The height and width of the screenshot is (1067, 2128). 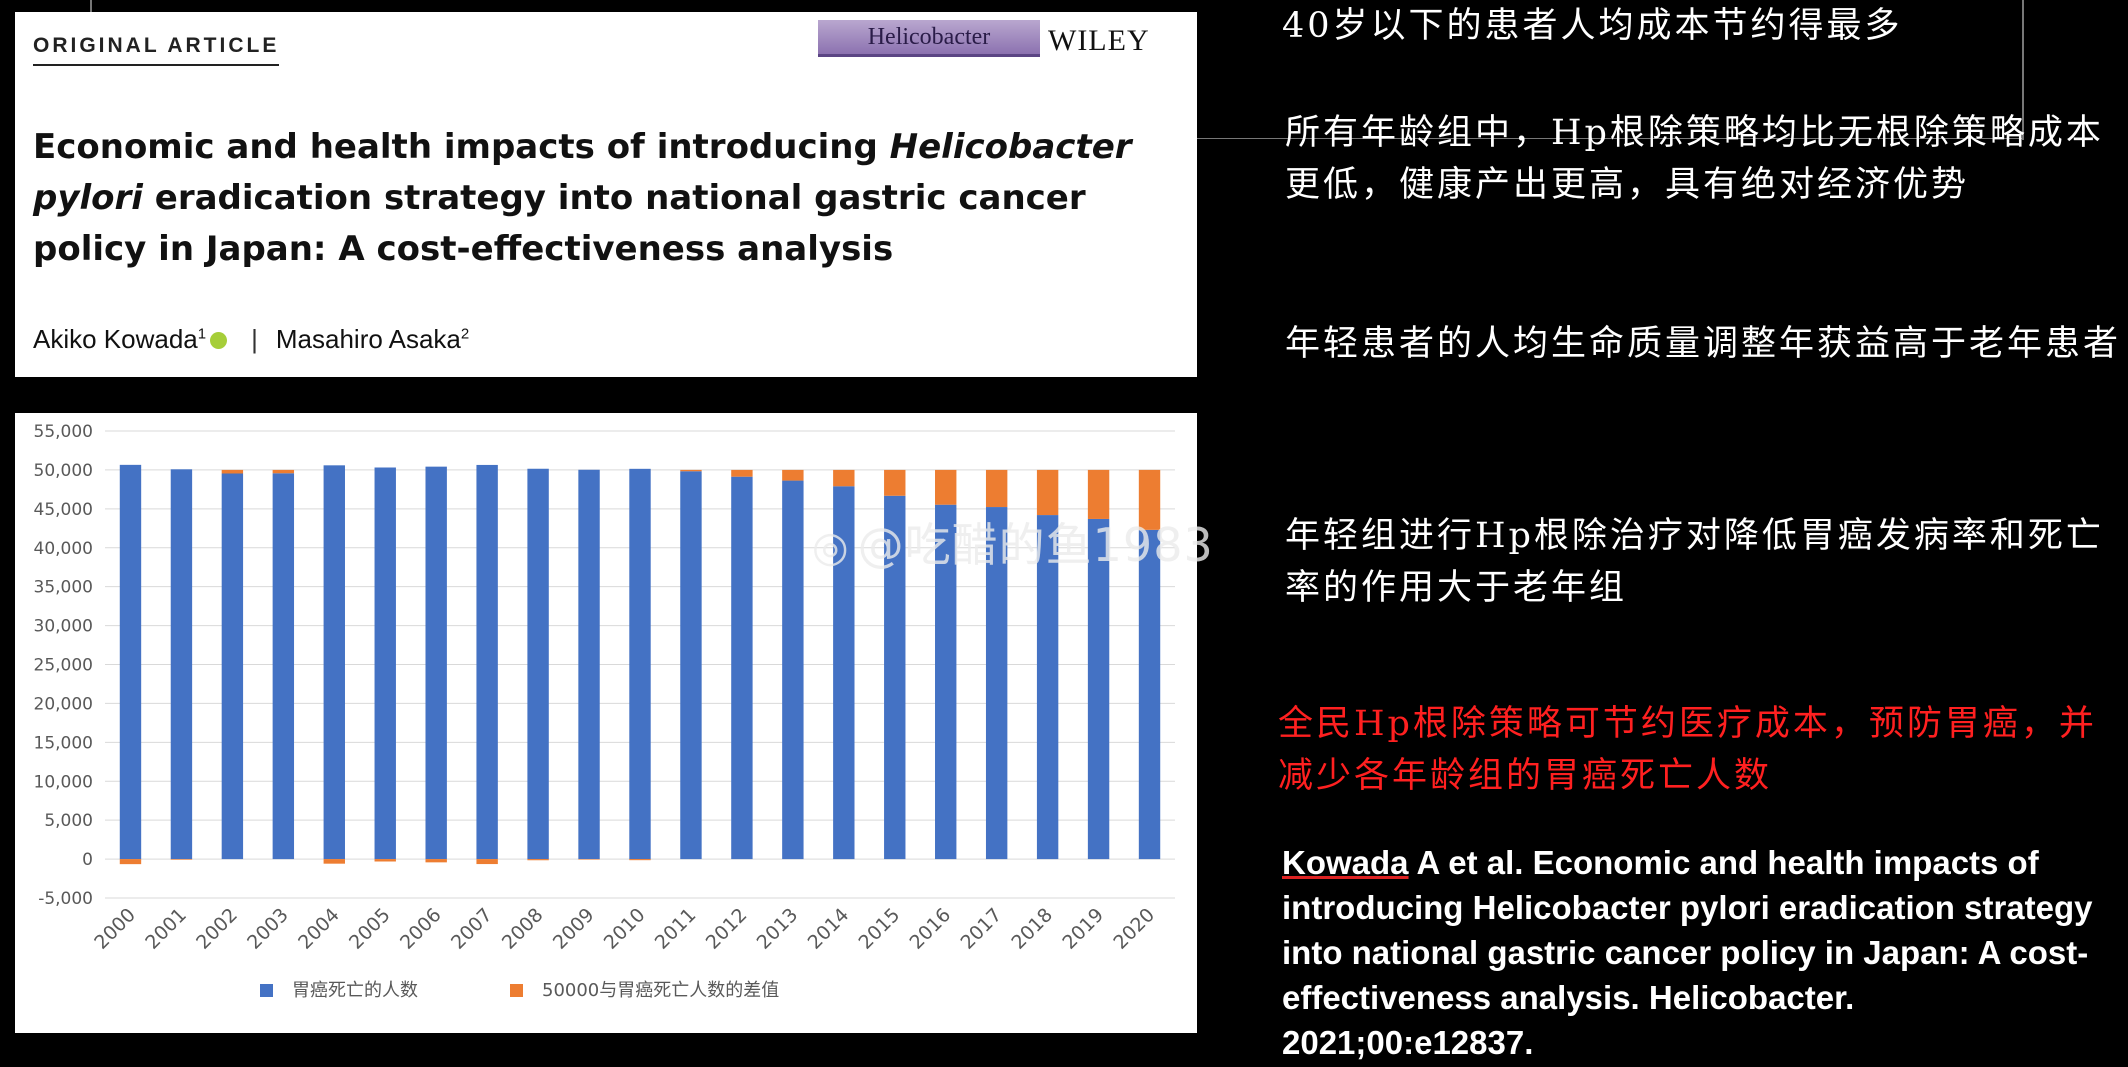 I want to click on x-tick-label: 2003, so click(x=268, y=929).